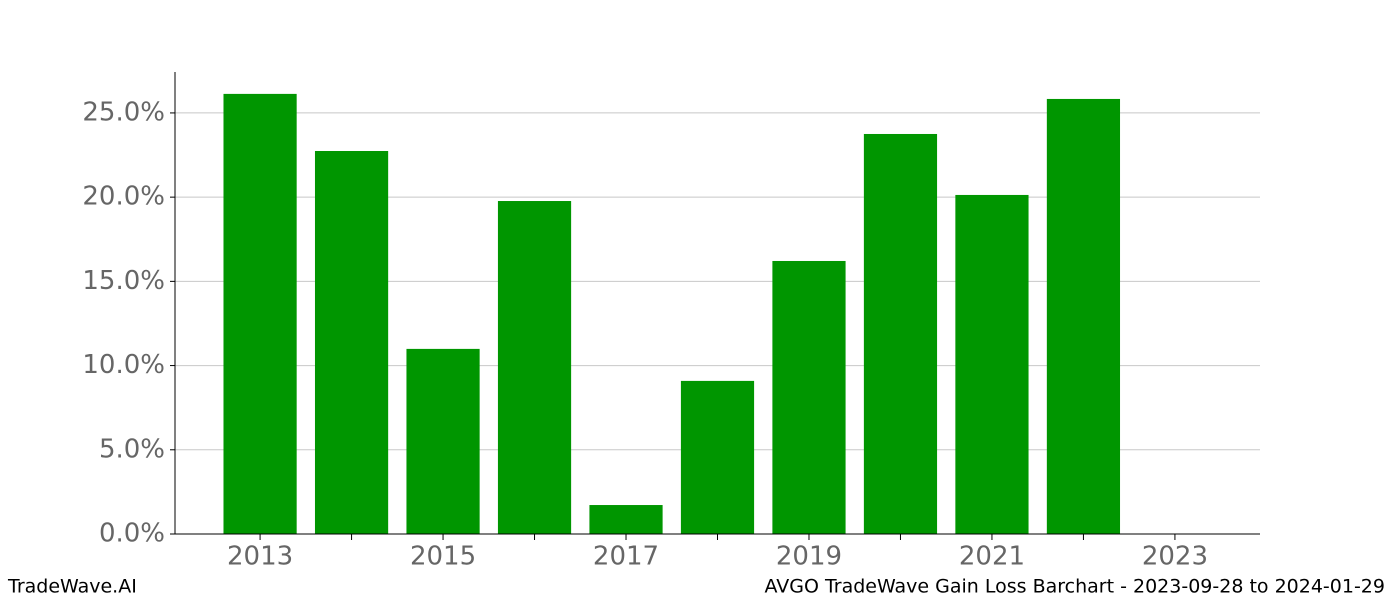 This screenshot has height=600, width=1400. I want to click on x-tick-label: 2013, so click(260, 557).